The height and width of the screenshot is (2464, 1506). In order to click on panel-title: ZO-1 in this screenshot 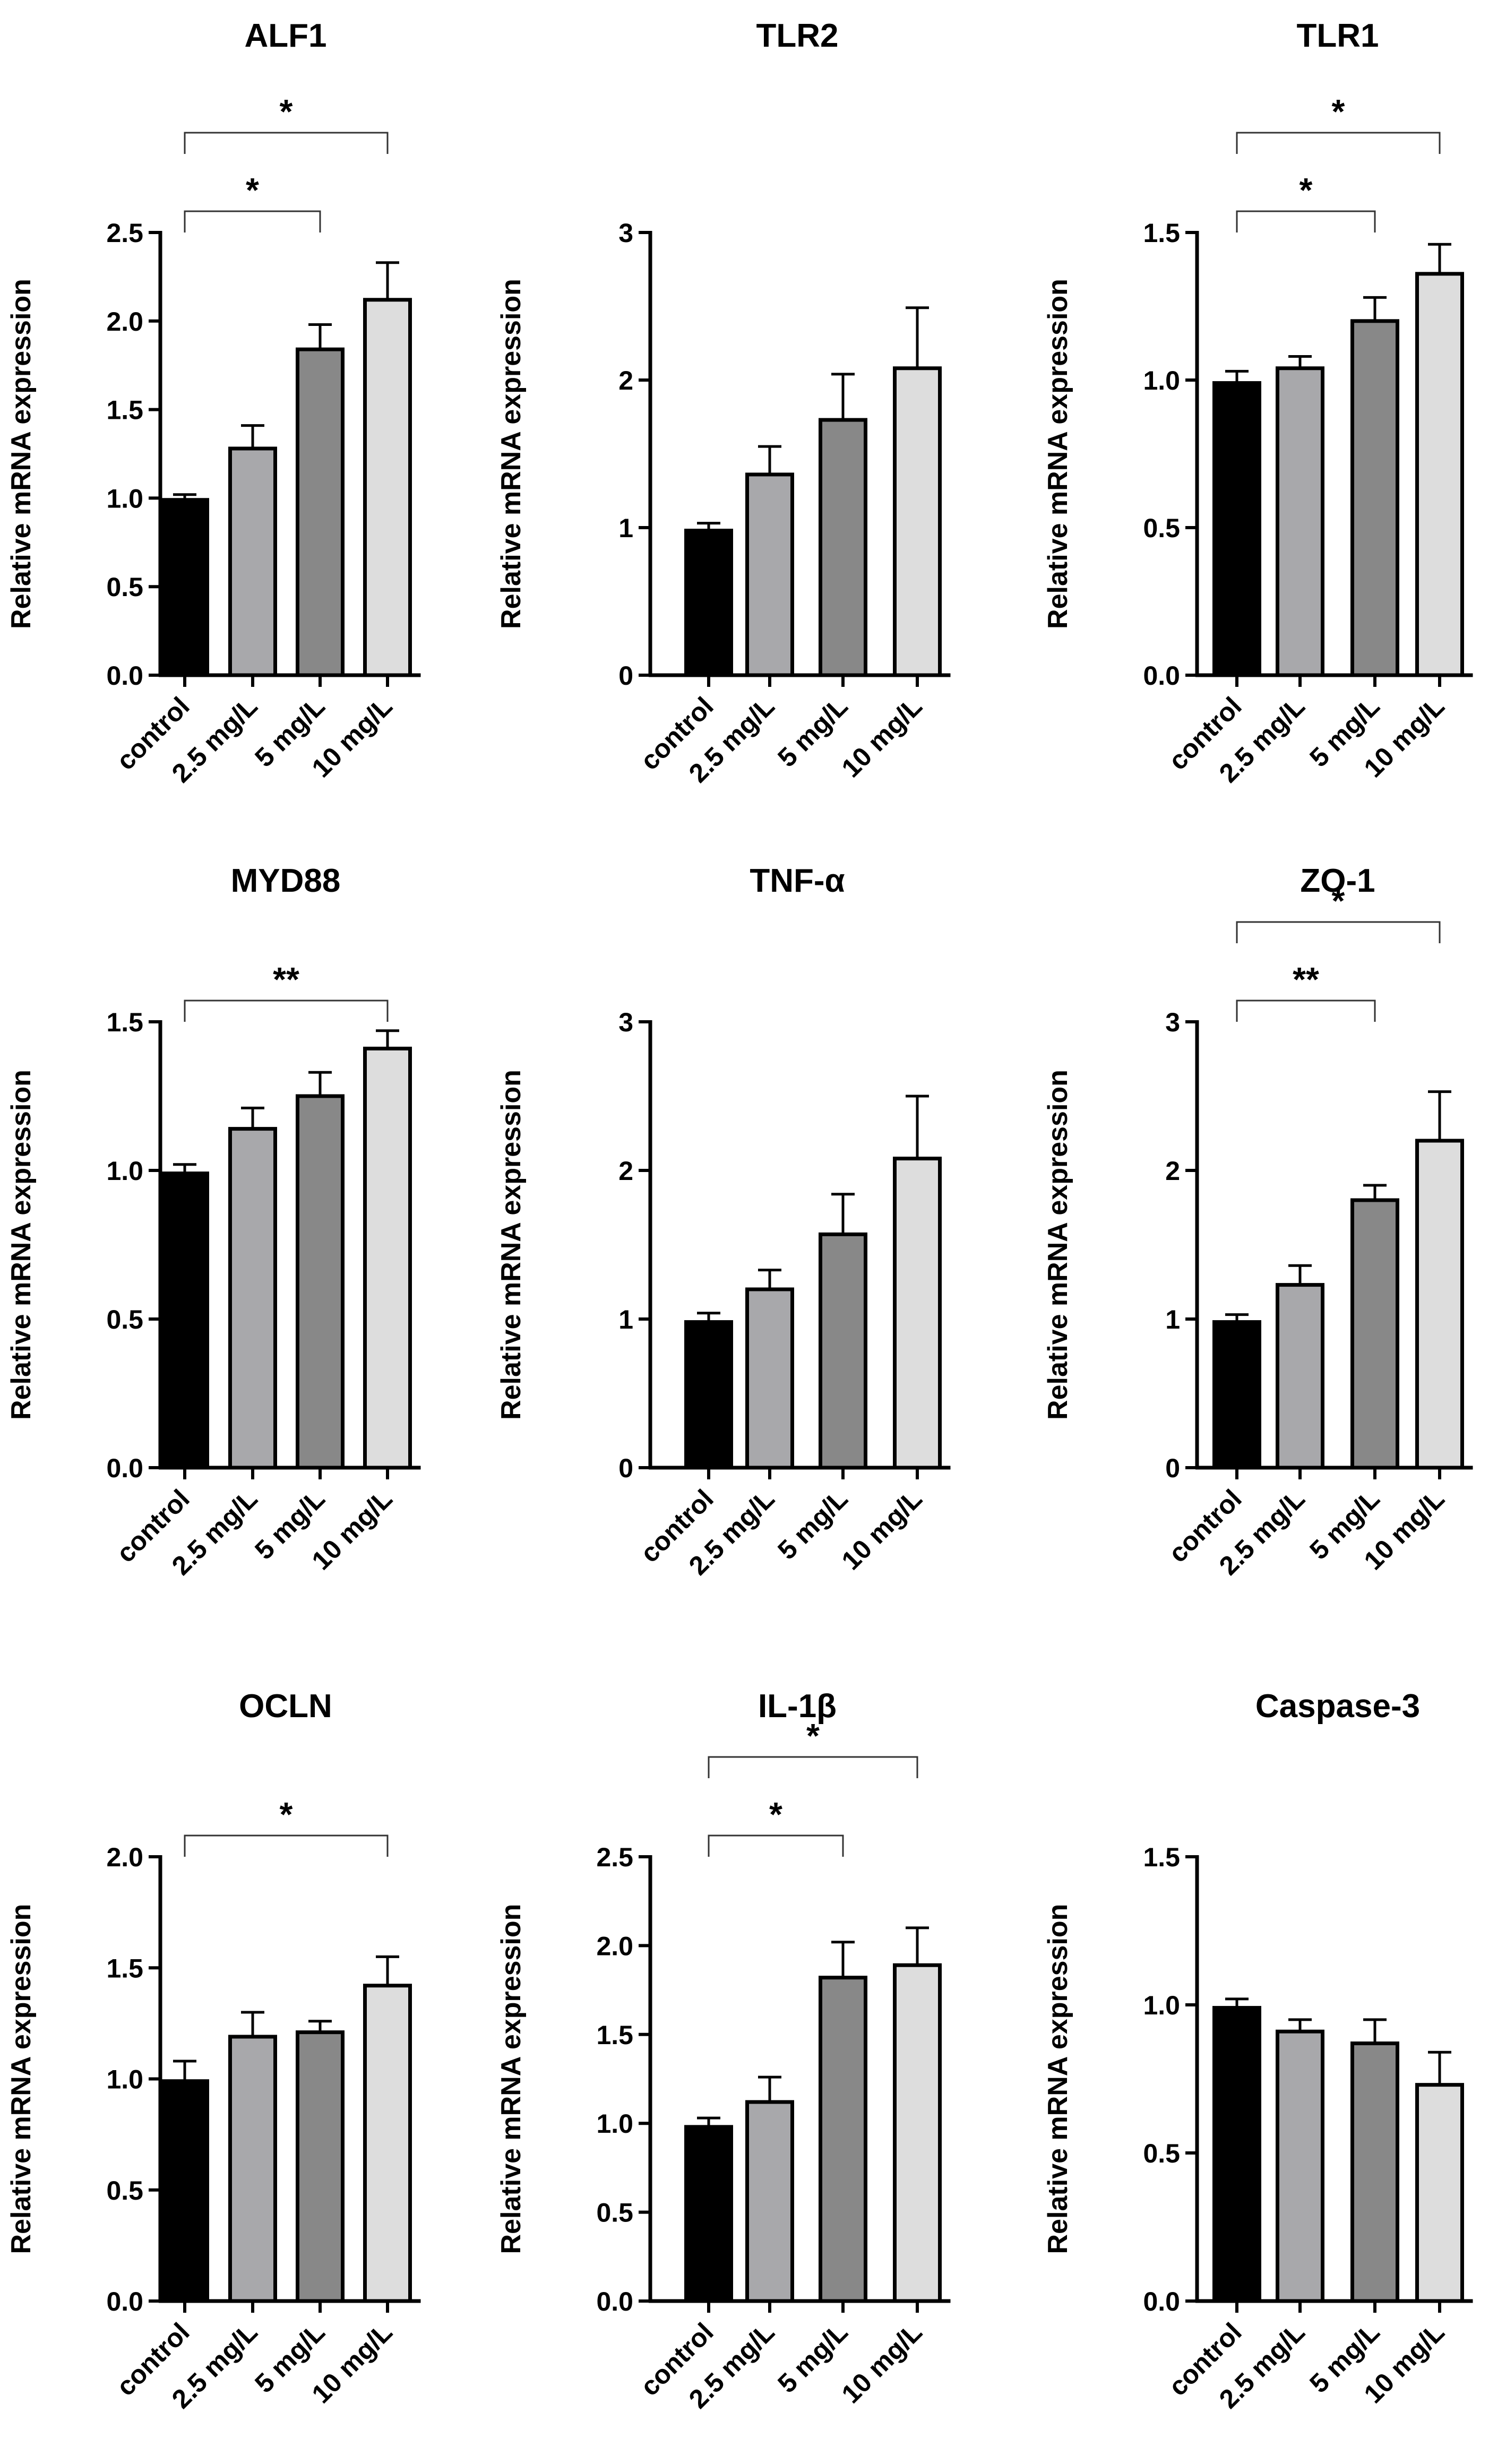, I will do `click(1337, 881)`.